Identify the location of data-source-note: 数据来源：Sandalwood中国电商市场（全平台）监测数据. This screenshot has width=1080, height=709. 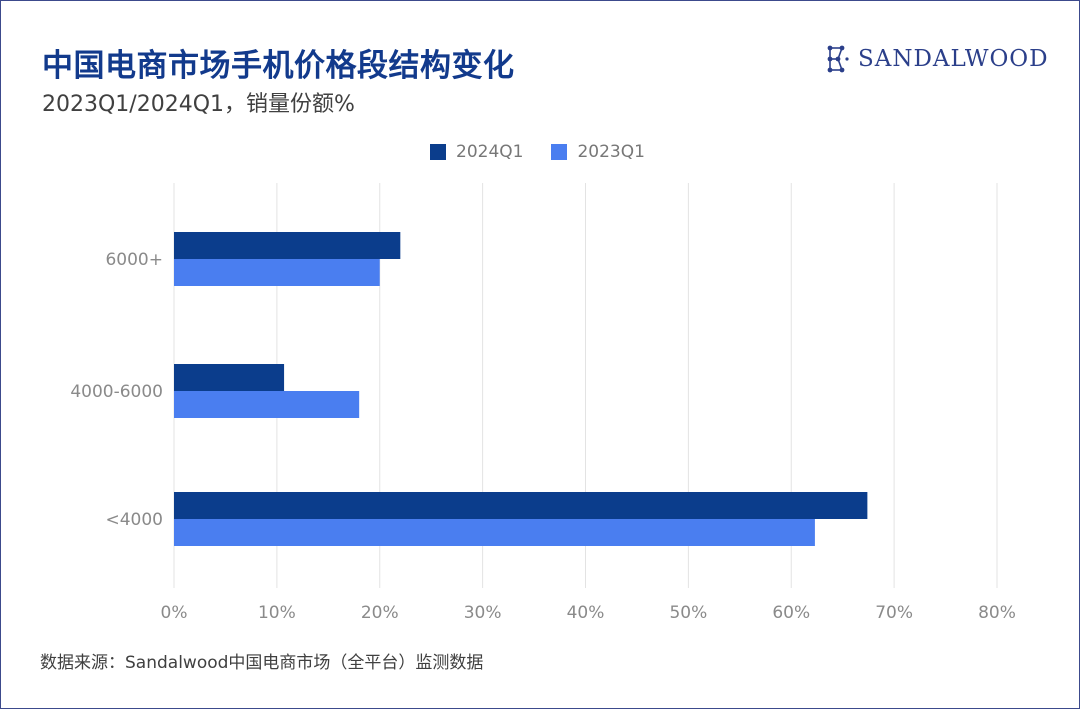
(262, 663).